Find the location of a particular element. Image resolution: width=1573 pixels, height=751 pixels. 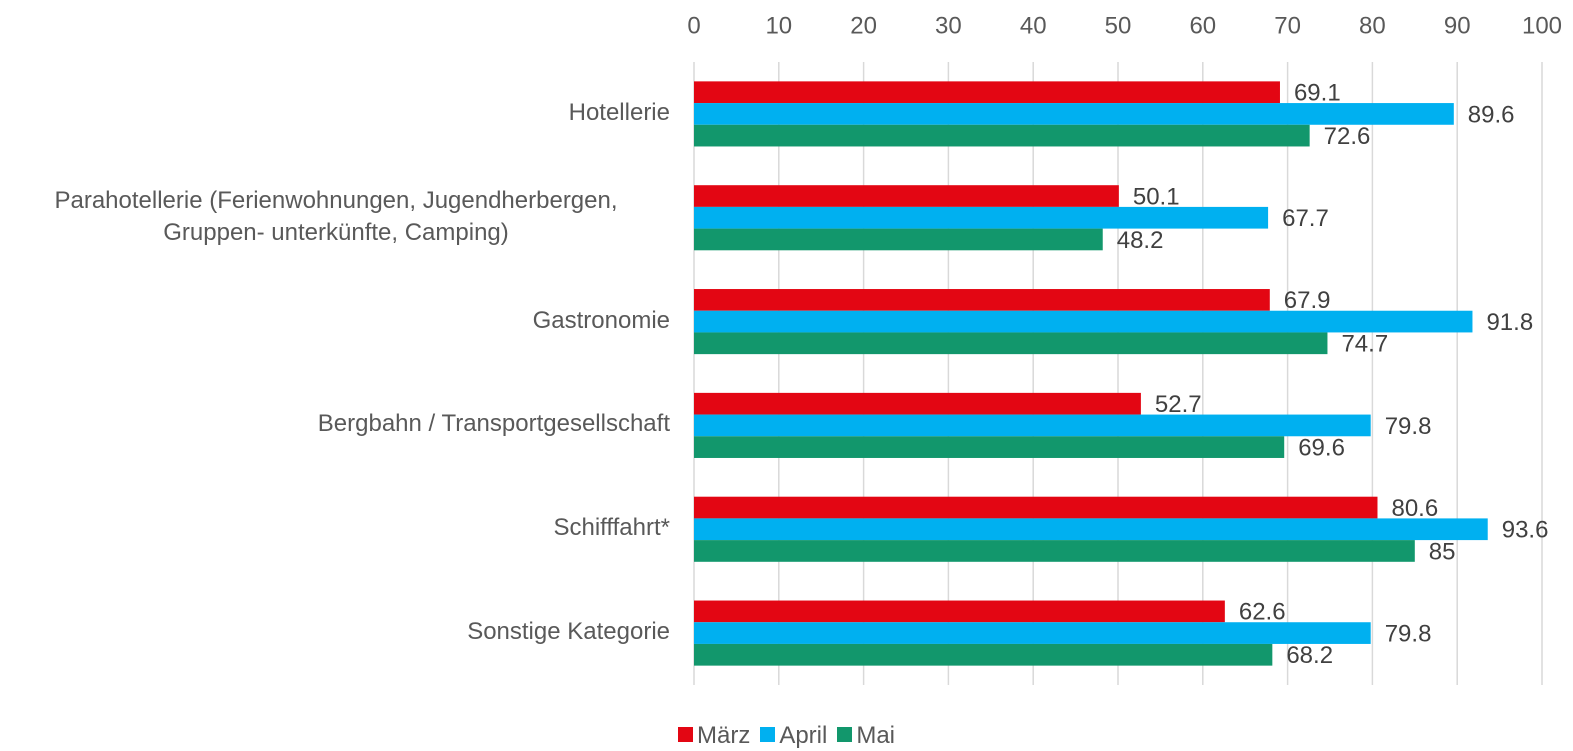

data-label: 68.2 is located at coordinates (1309, 655).